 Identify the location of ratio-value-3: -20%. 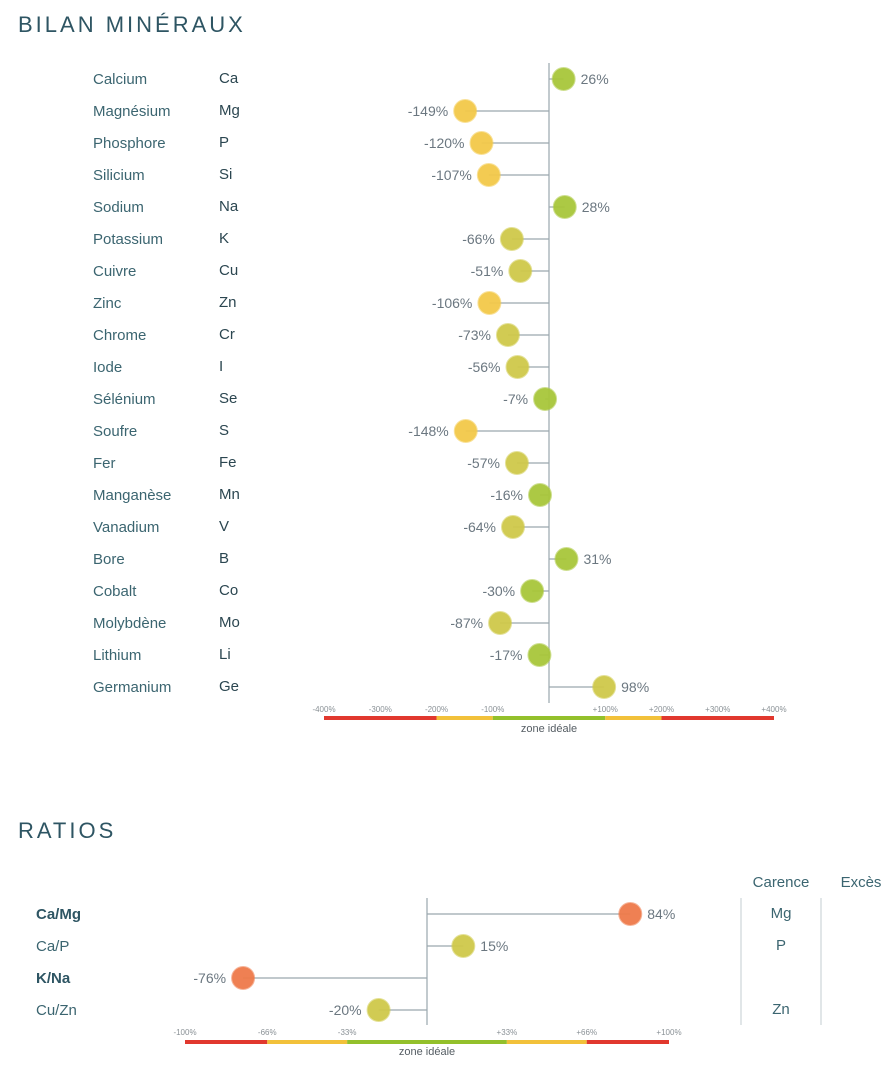
(345, 1010).